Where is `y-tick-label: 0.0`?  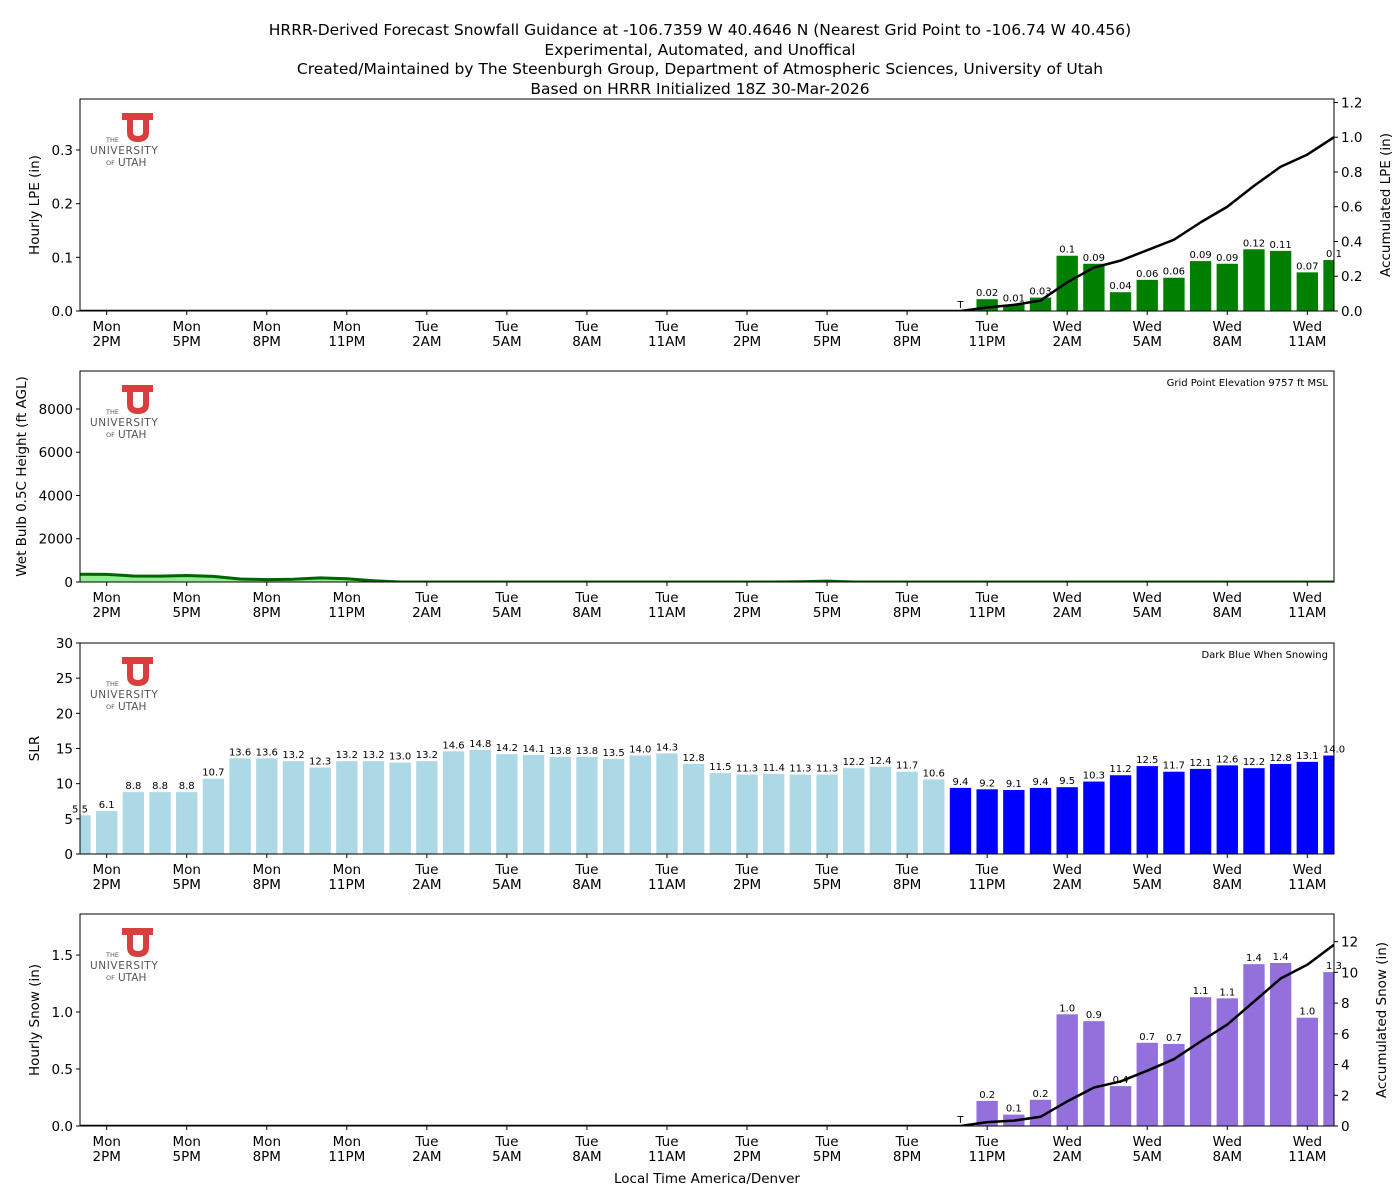 y-tick-label: 0.0 is located at coordinates (62, 312).